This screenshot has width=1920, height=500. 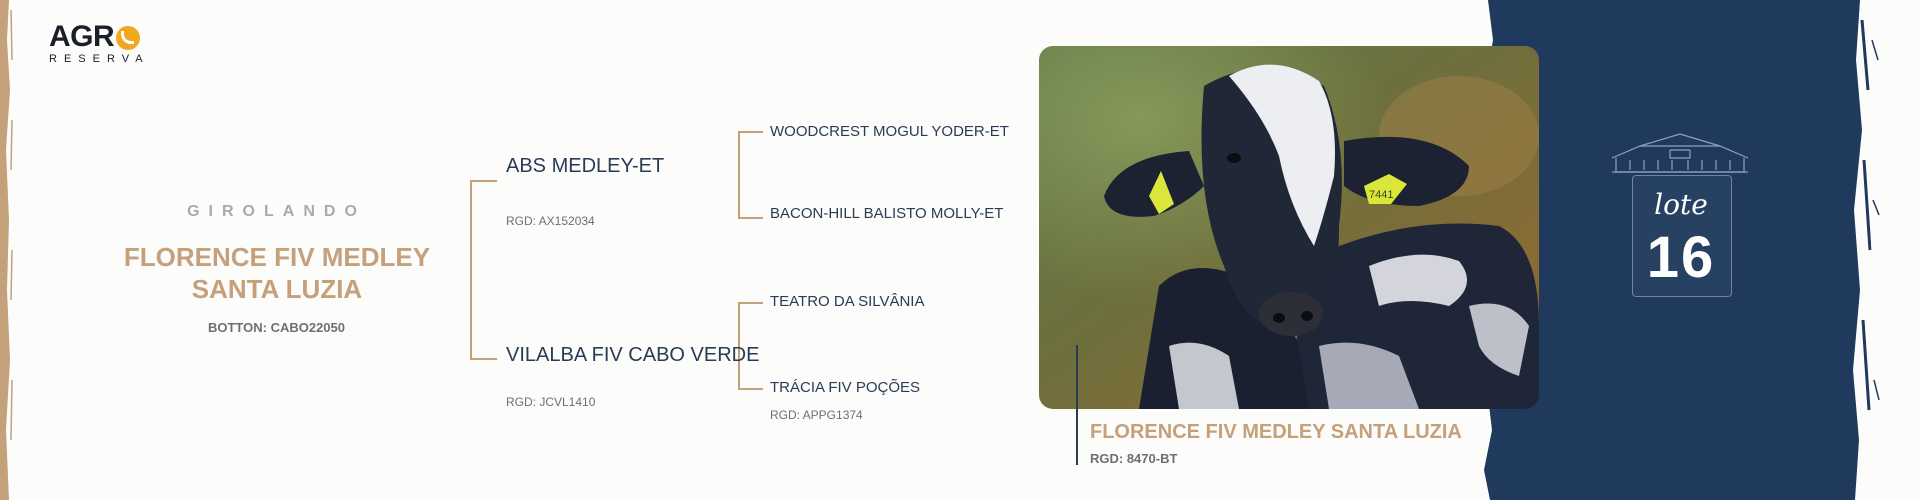 What do you see at coordinates (887, 213) in the screenshot?
I see `sire-dam-name: BACON-HILL BALISTO MOLLY-ET` at bounding box center [887, 213].